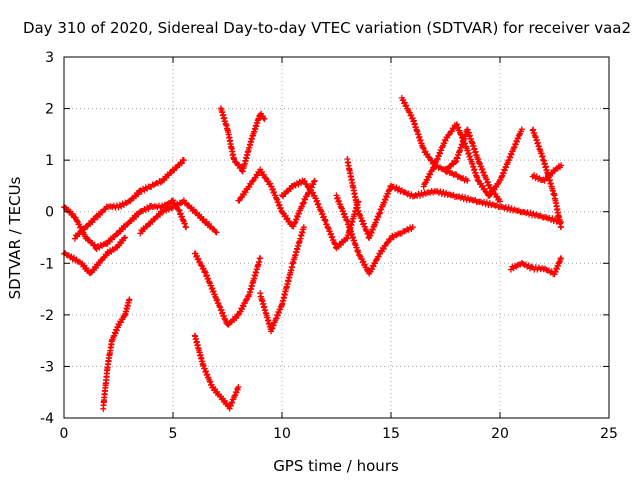  I want to click on x-tick-label: 10, so click(282, 434).